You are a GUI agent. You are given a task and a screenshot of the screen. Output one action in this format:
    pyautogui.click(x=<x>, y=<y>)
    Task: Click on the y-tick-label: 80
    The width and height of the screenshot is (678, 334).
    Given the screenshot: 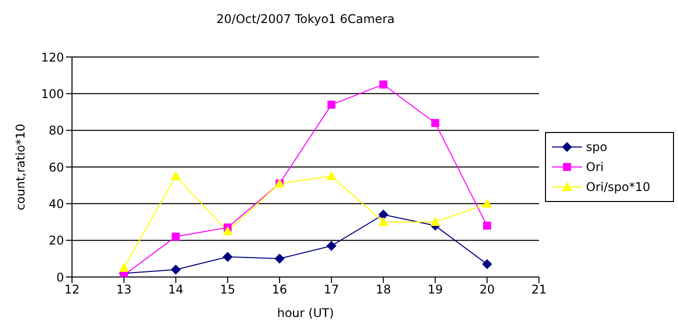 What is the action you would take?
    pyautogui.click(x=56, y=131)
    